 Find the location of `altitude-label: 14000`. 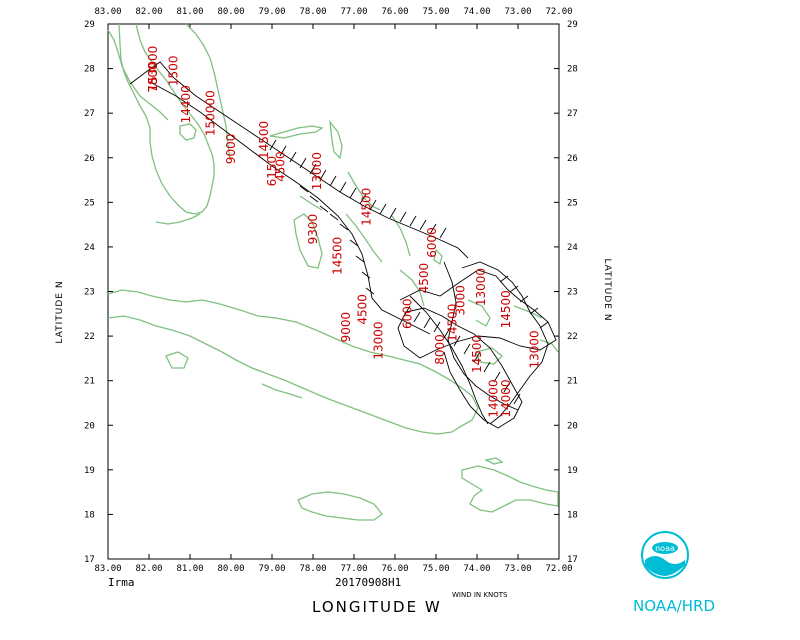

altitude-label: 14000 is located at coordinates (494, 398).